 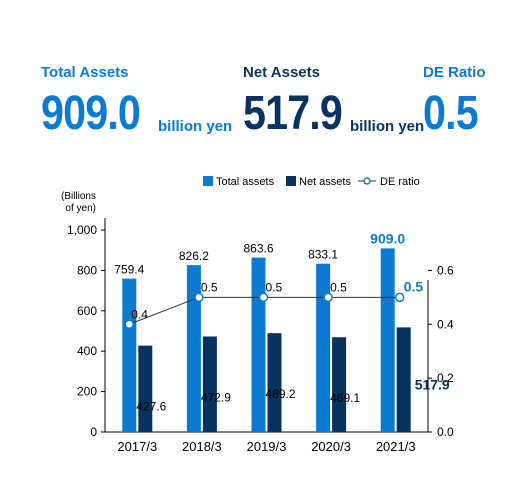 I want to click on kpi-de-ratio-value: 0.5, so click(x=451, y=113).